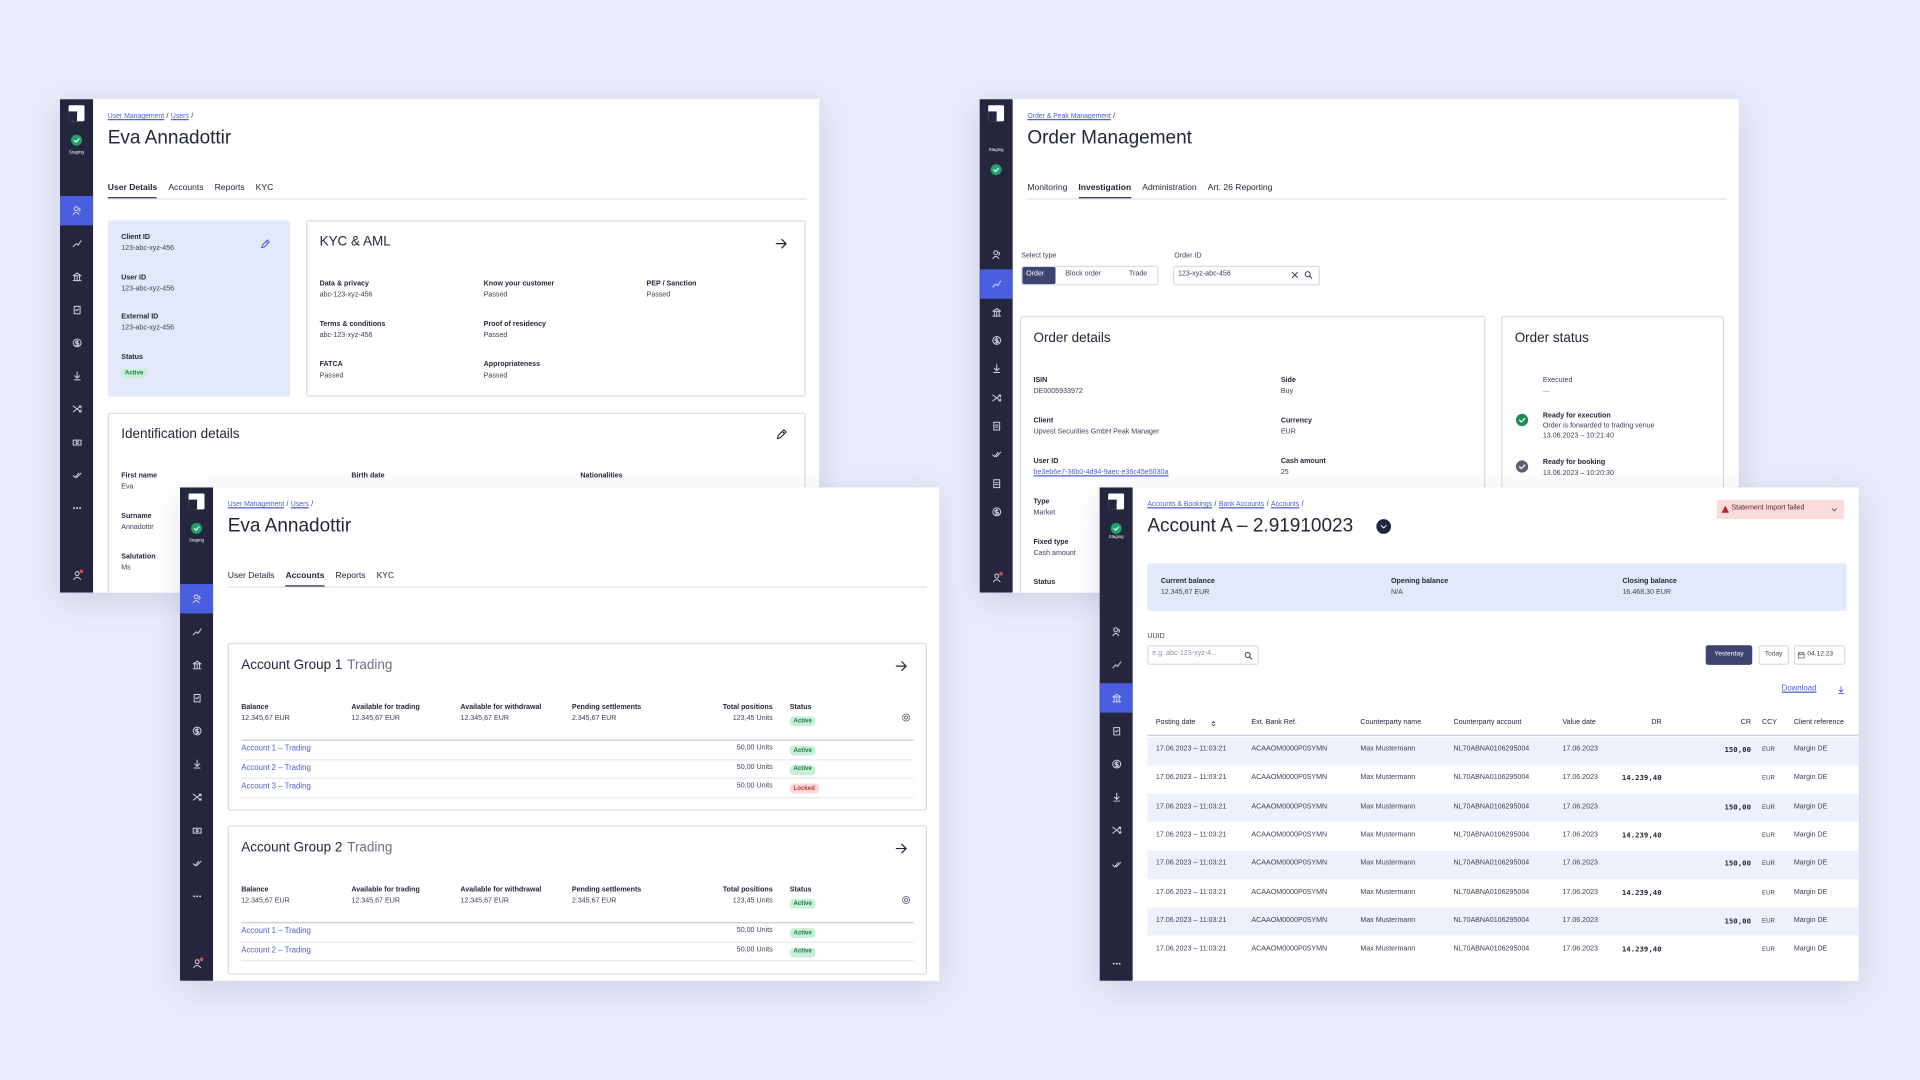 Image resolution: width=1920 pixels, height=1080 pixels. What do you see at coordinates (276, 786) in the screenshot?
I see `account-link: Account 3 – Trading` at bounding box center [276, 786].